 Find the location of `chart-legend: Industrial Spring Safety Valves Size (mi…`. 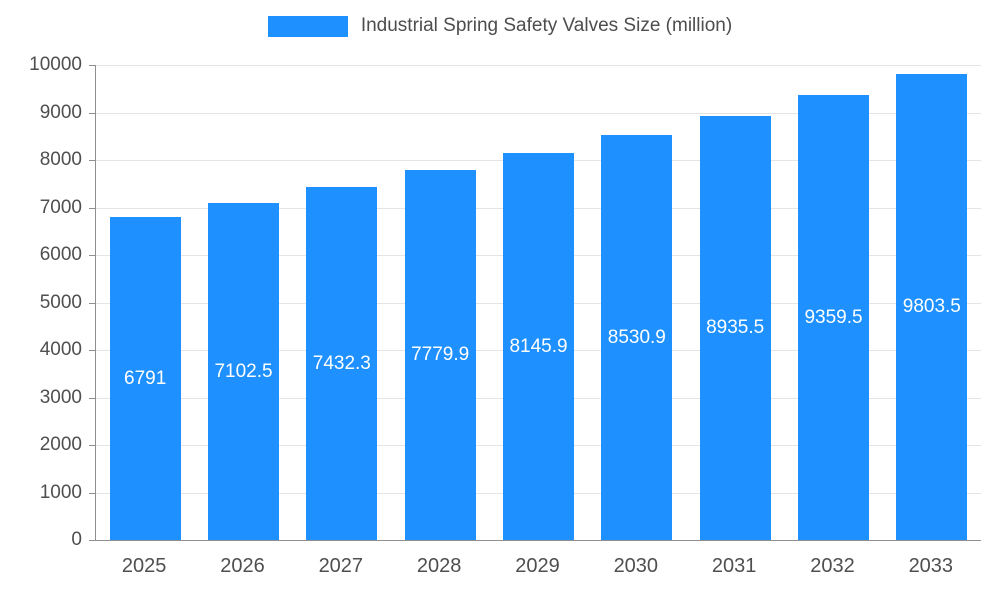

chart-legend: Industrial Spring Safety Valves Size (mi… is located at coordinates (500, 26).